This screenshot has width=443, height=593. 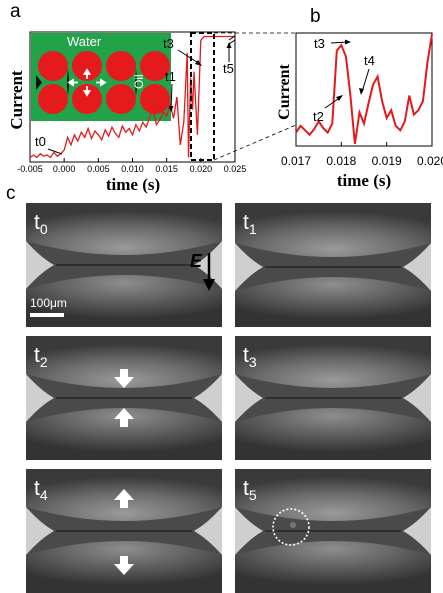 I want to click on frame-t3: t3, so click(x=333, y=398).